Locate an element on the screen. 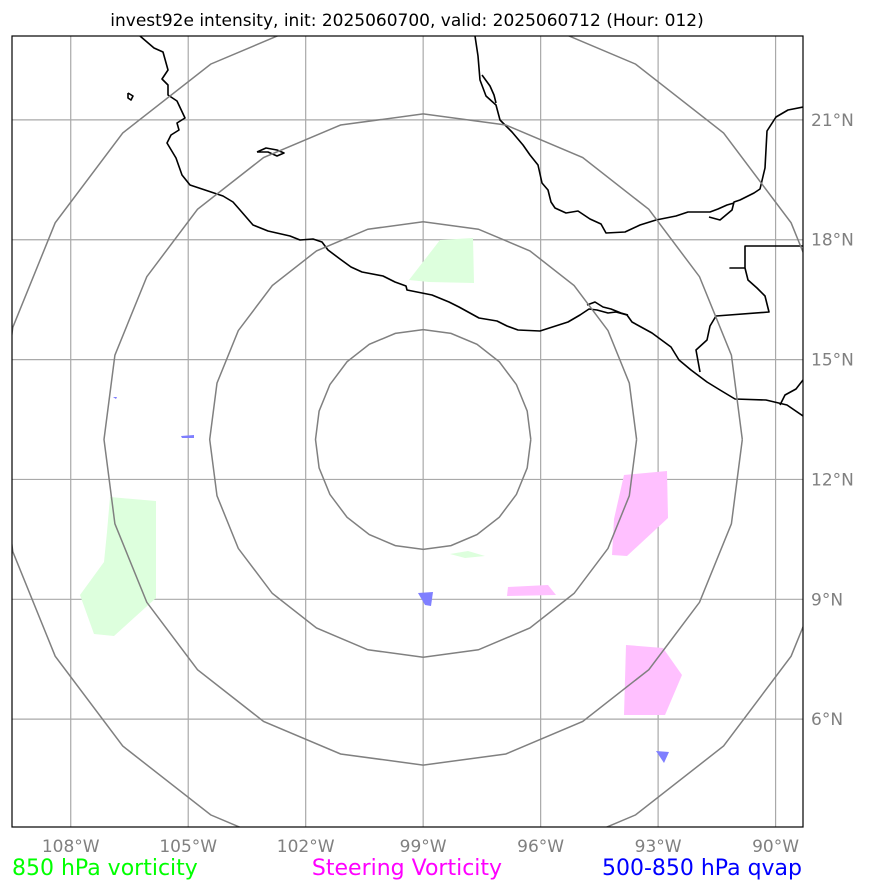  coastline-islas-marias is located at coordinates (270, 152).